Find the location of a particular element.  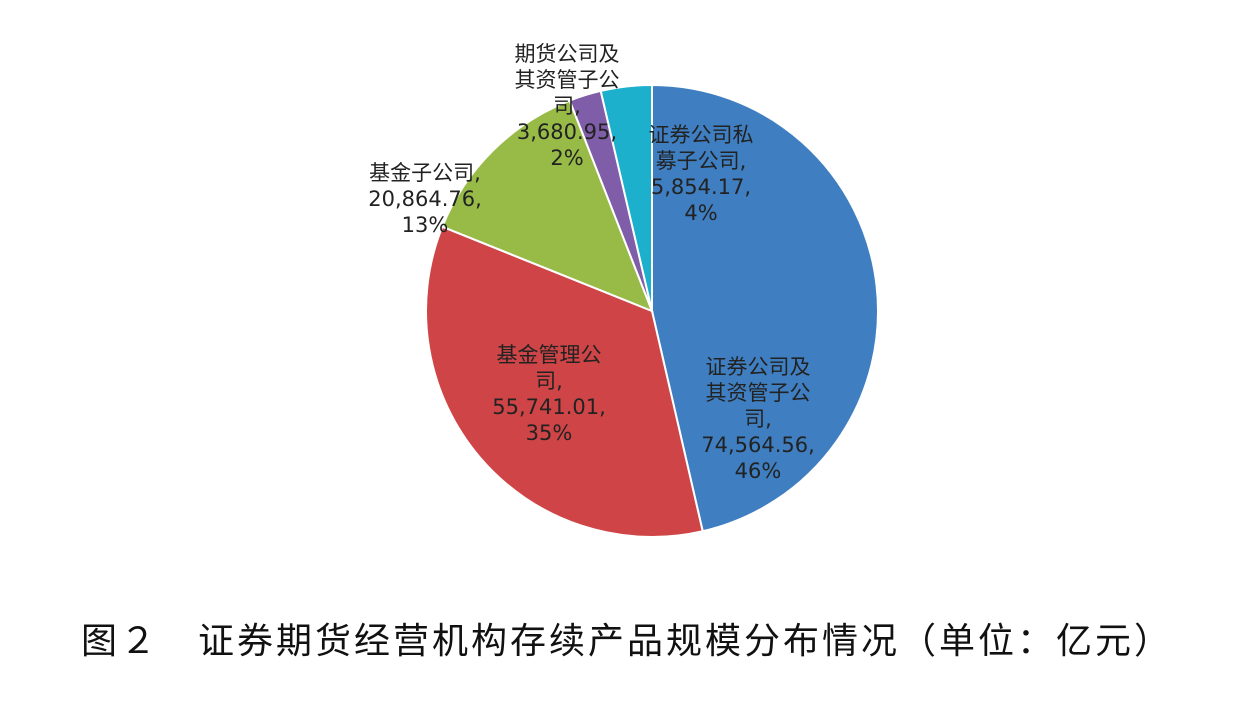

pie-slice-label-line: 4% is located at coordinates (700, 213).